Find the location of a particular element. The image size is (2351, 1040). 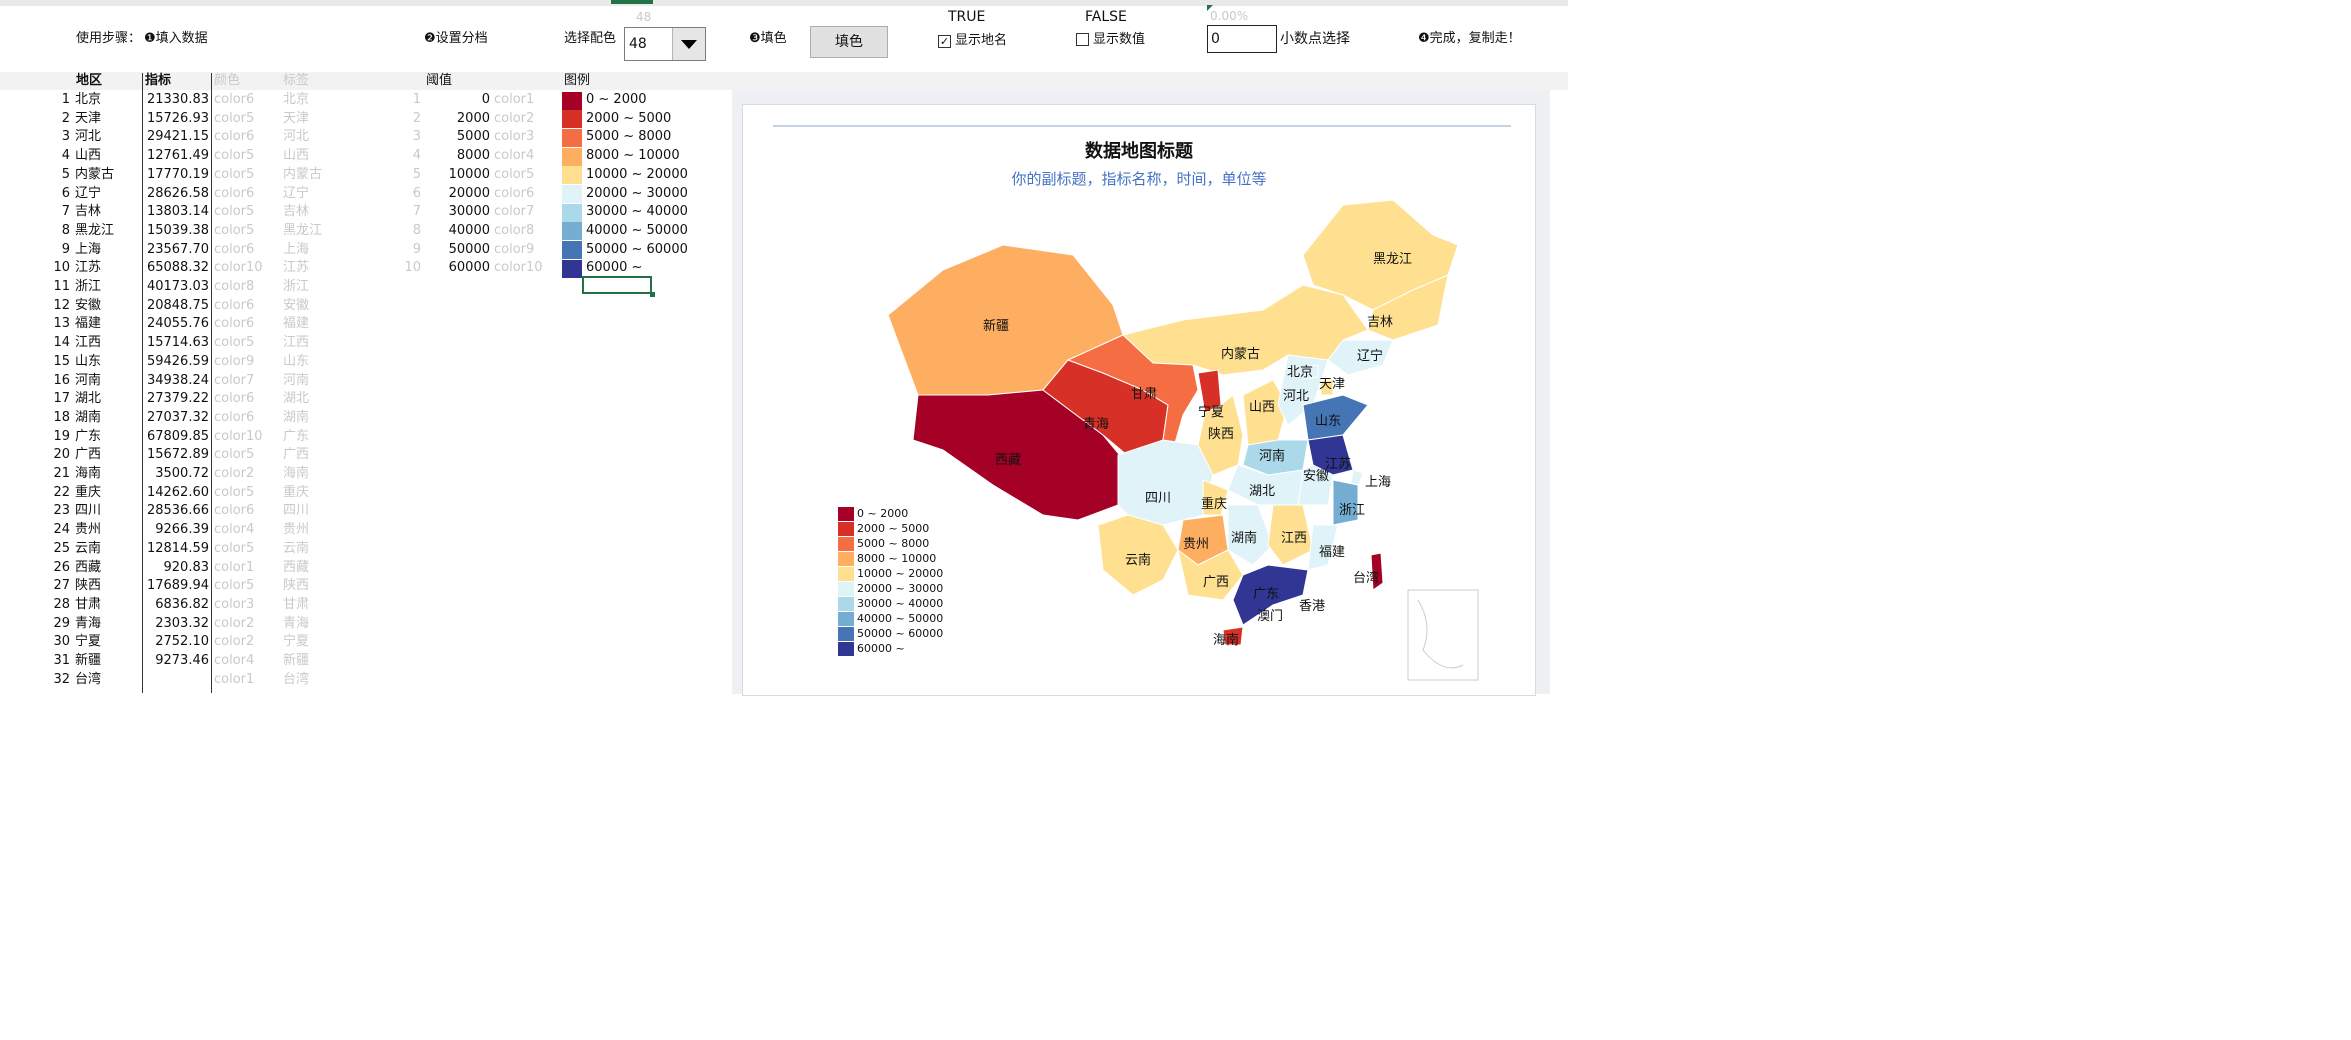

region-name-cell: 江西 is located at coordinates (88, 343).